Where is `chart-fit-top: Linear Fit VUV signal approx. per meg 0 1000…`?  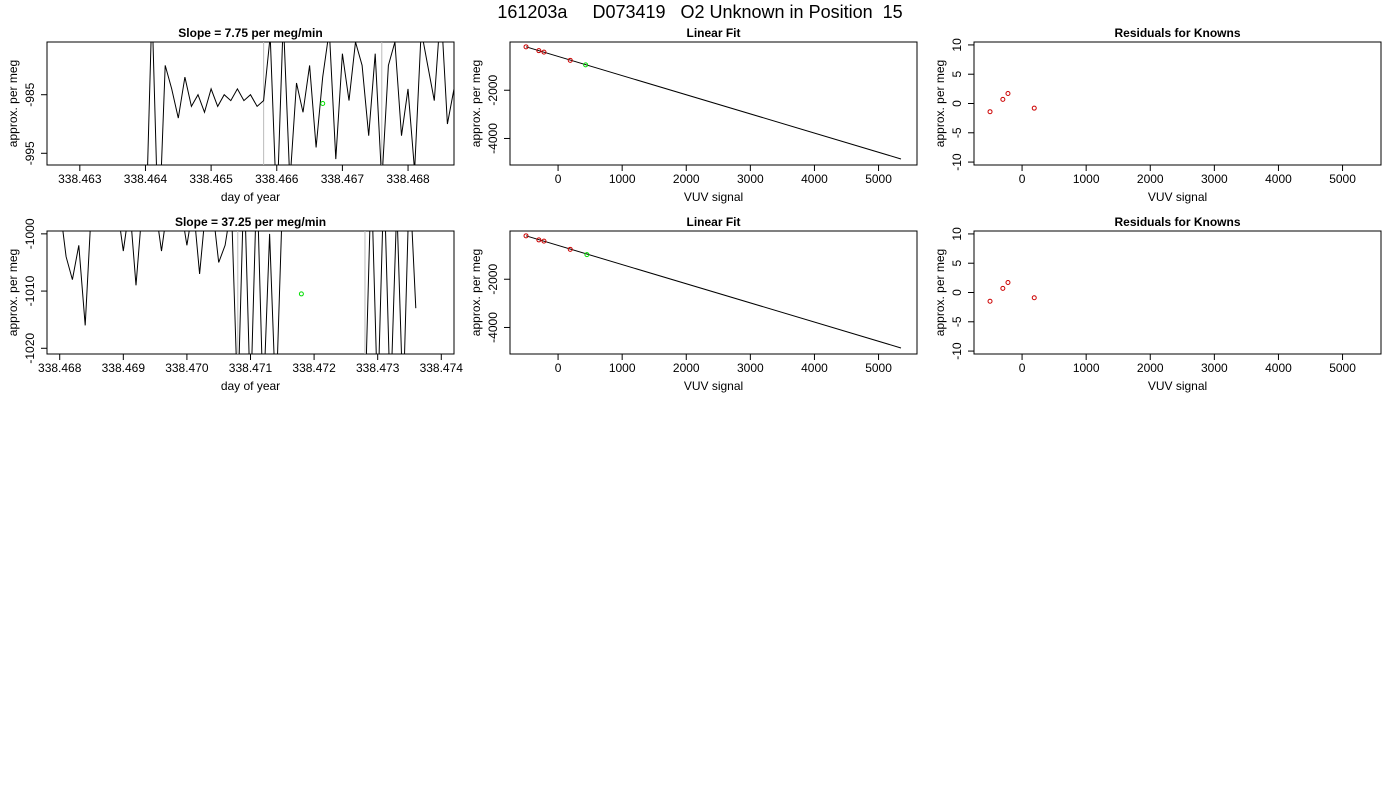
chart-fit-top: Linear Fit VUV signal approx. per meg 0 1000… is located at coordinates (693, 115).